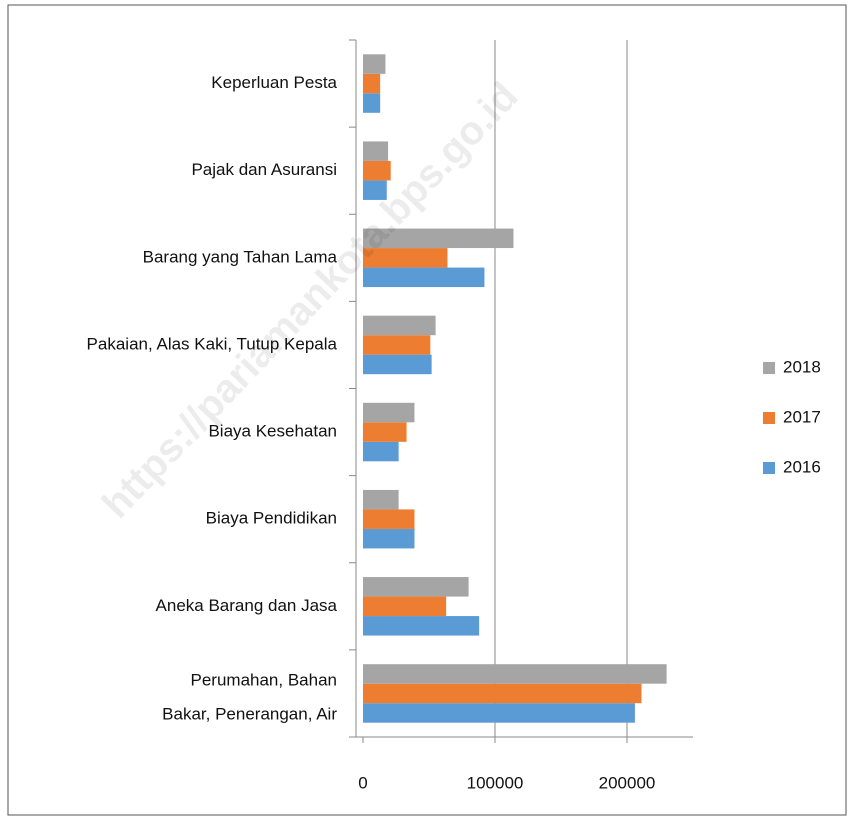 The height and width of the screenshot is (823, 849). Describe the element at coordinates (802, 366) in the screenshot. I see `legend-label: 2018` at that location.